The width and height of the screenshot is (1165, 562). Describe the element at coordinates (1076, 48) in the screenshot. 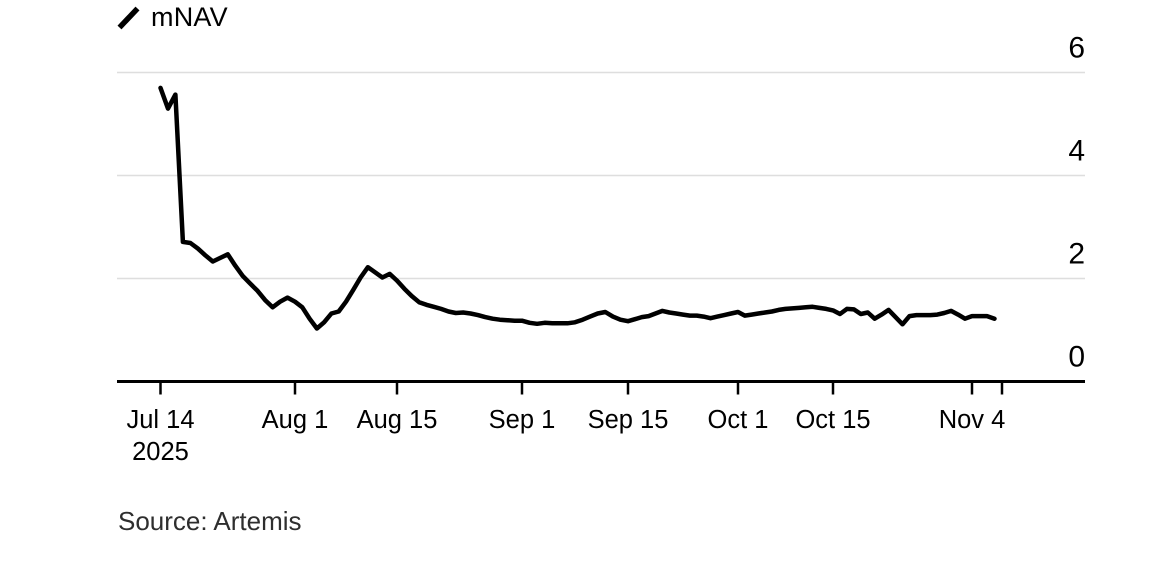

I see `y-tick-label: 6` at that location.